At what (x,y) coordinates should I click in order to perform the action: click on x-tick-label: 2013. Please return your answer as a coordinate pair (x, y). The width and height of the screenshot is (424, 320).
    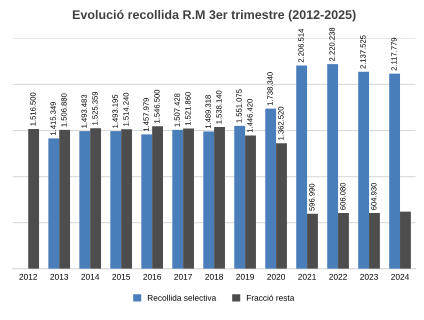
    Looking at the image, I should click on (59, 277).